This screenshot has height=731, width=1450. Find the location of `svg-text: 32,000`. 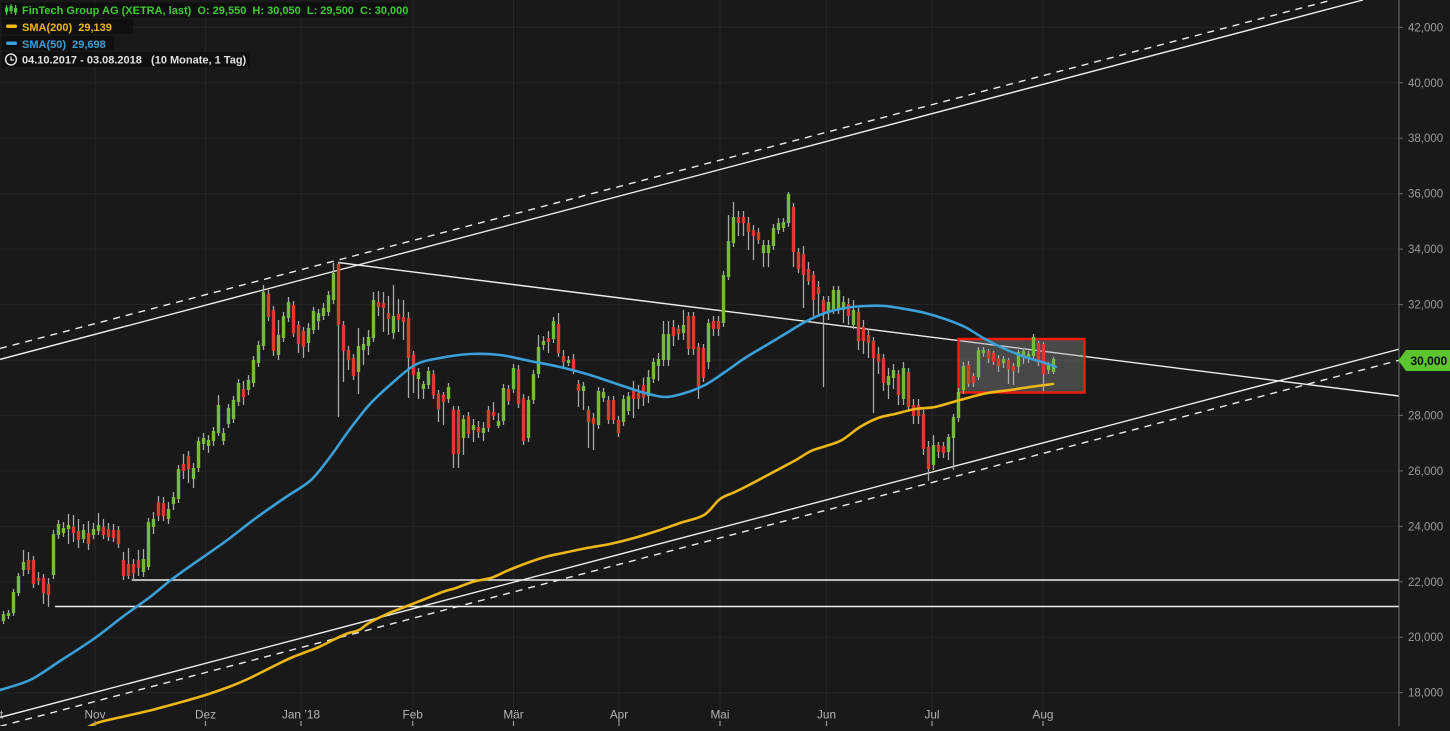

svg-text: 32,000 is located at coordinates (1425, 306).